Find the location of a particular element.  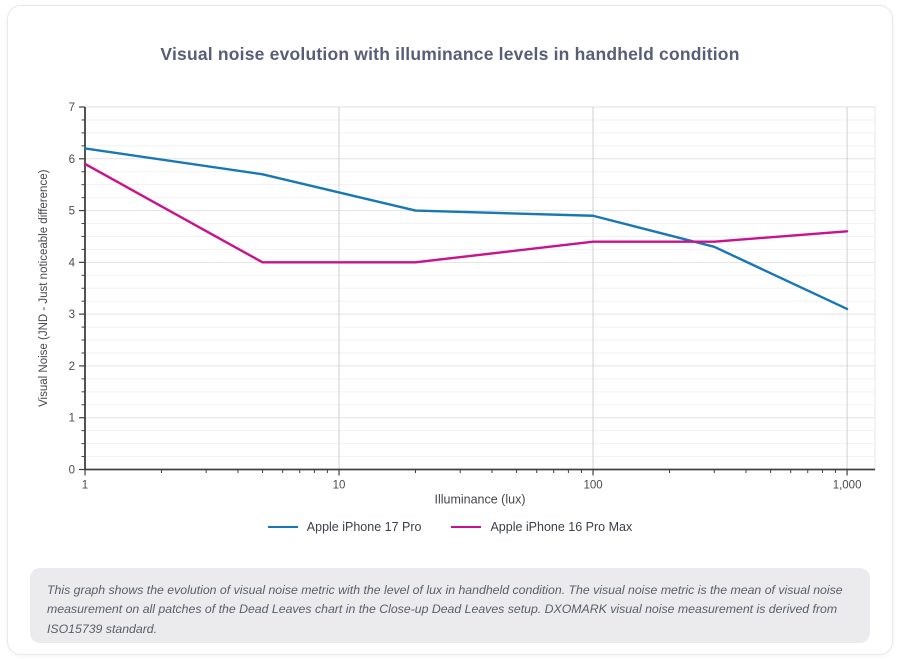

y-tick-label: 3 is located at coordinates (72, 315).